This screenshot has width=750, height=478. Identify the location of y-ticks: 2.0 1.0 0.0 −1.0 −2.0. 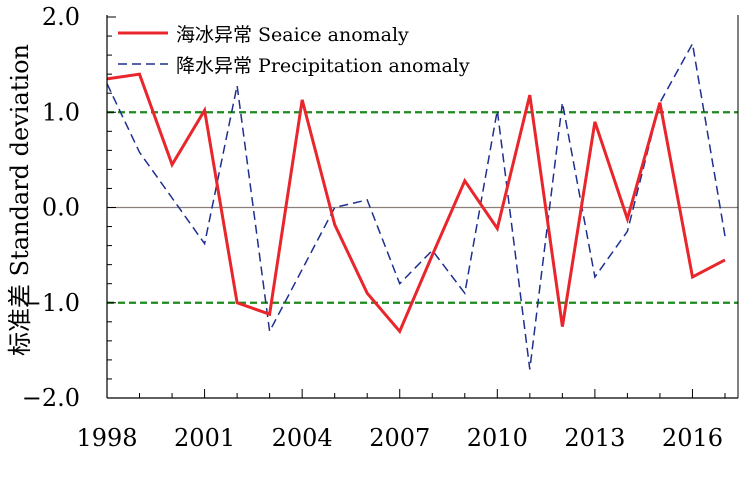
(69, 207).